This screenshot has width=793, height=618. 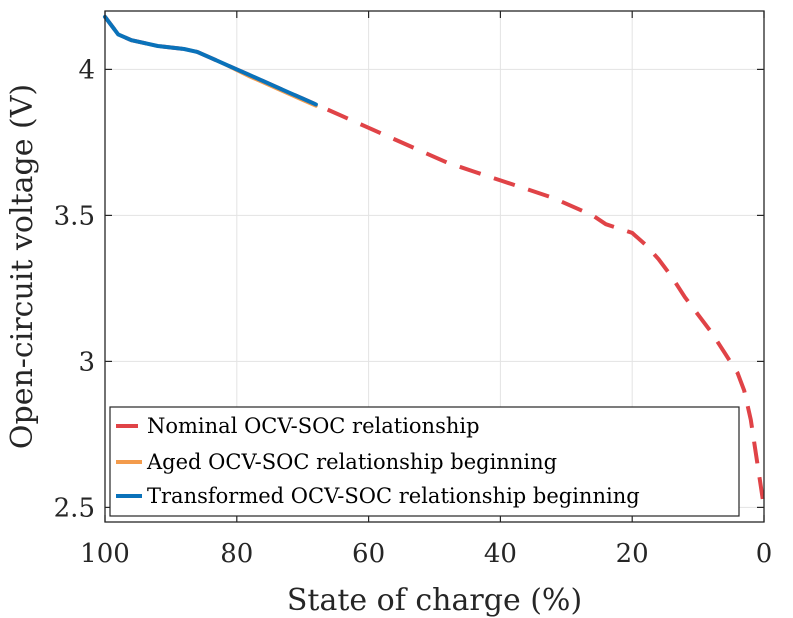 I want to click on x-tick-label: 100, so click(x=105, y=554).